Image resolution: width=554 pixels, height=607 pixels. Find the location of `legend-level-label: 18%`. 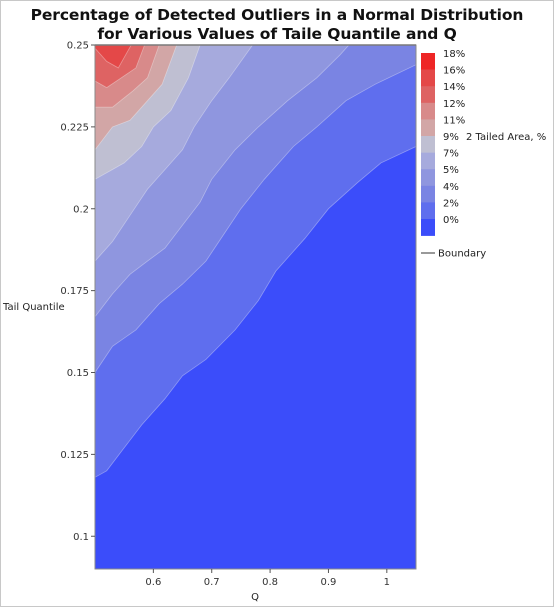

legend-level-label: 18% is located at coordinates (454, 54).